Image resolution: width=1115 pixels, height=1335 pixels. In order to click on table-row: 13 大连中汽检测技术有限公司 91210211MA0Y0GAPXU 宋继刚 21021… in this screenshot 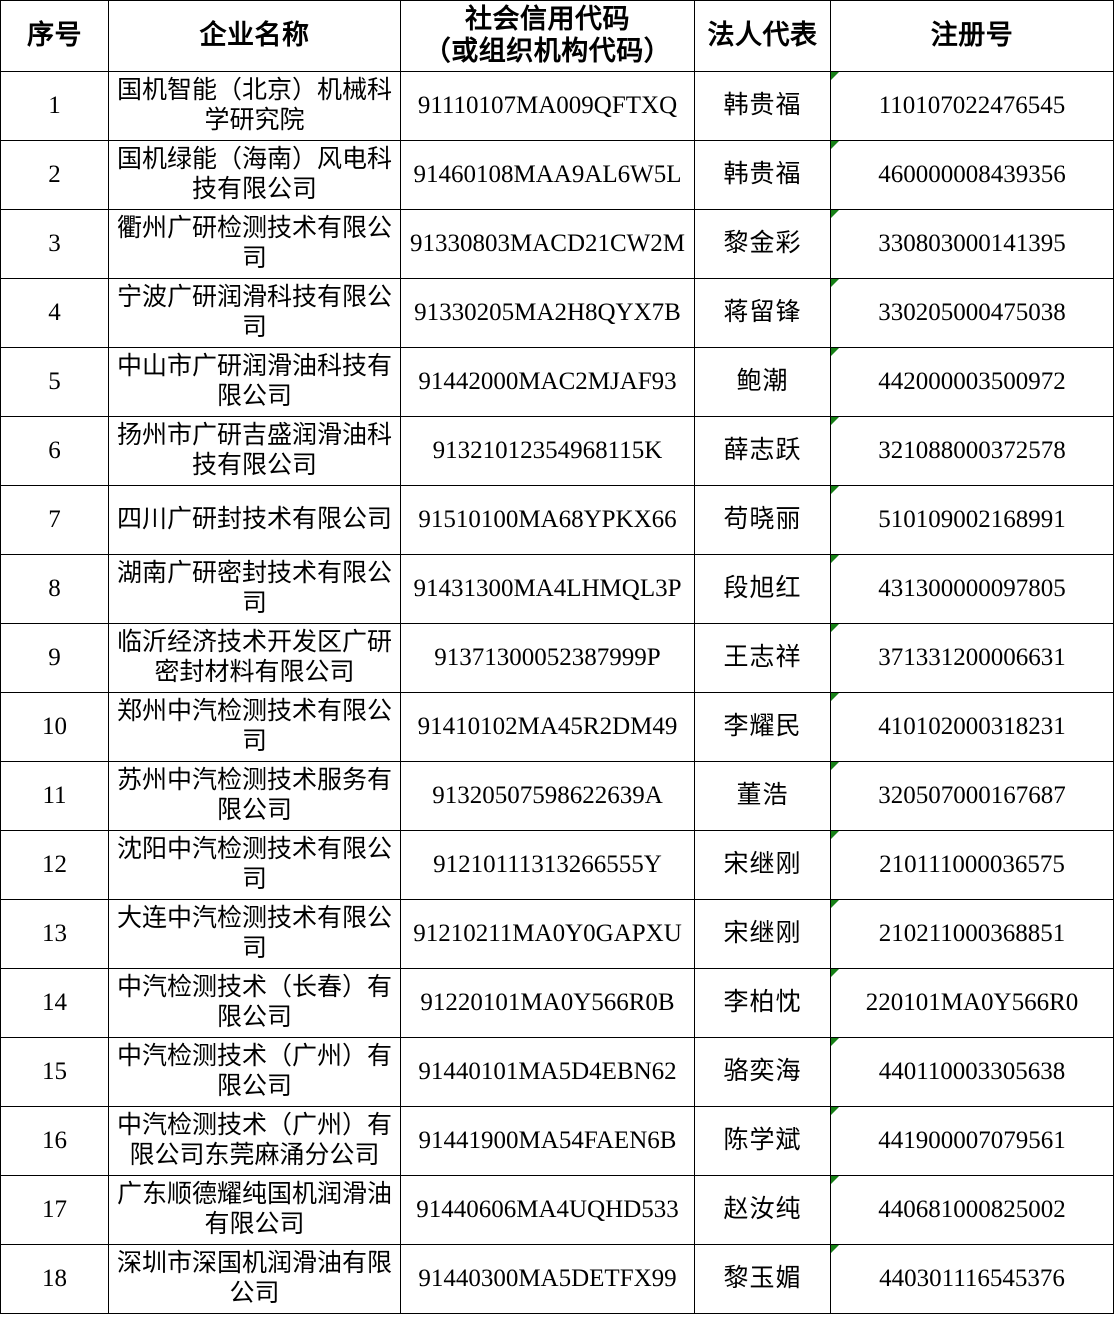, I will do `click(557, 934)`.